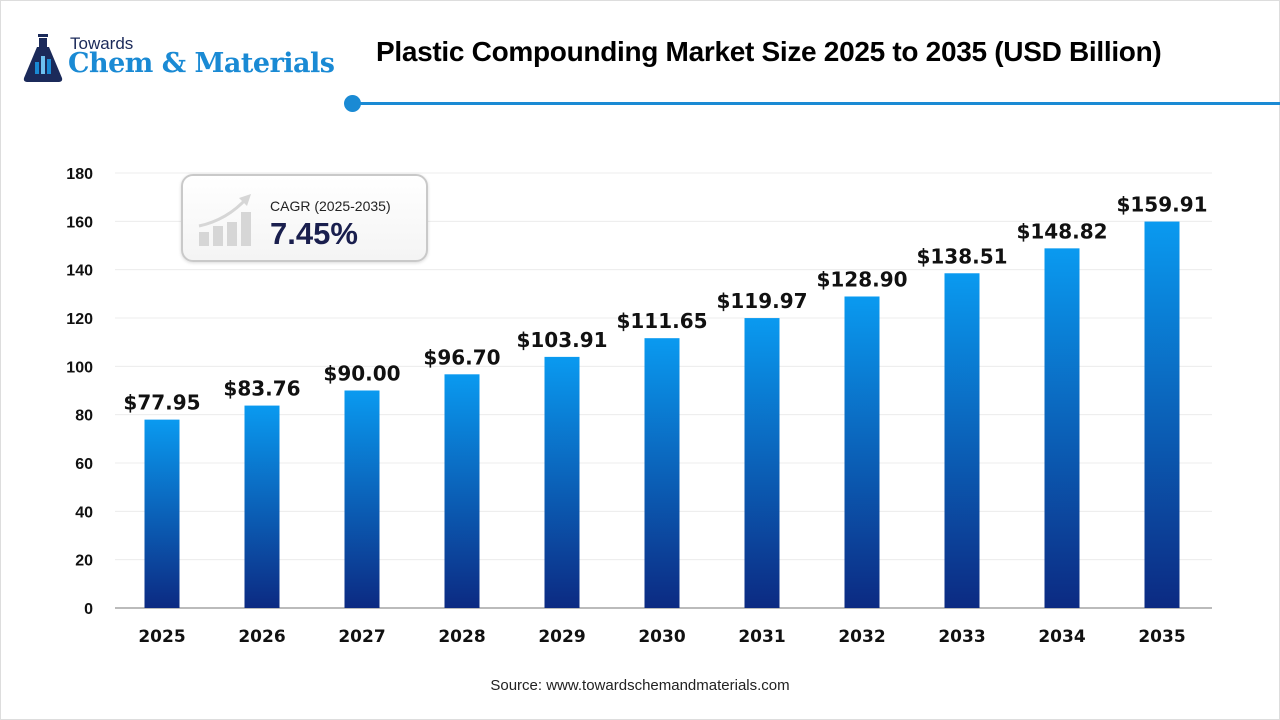 The height and width of the screenshot is (720, 1280). Describe the element at coordinates (761, 301) in the screenshot. I see `data-label: $119.97` at that location.